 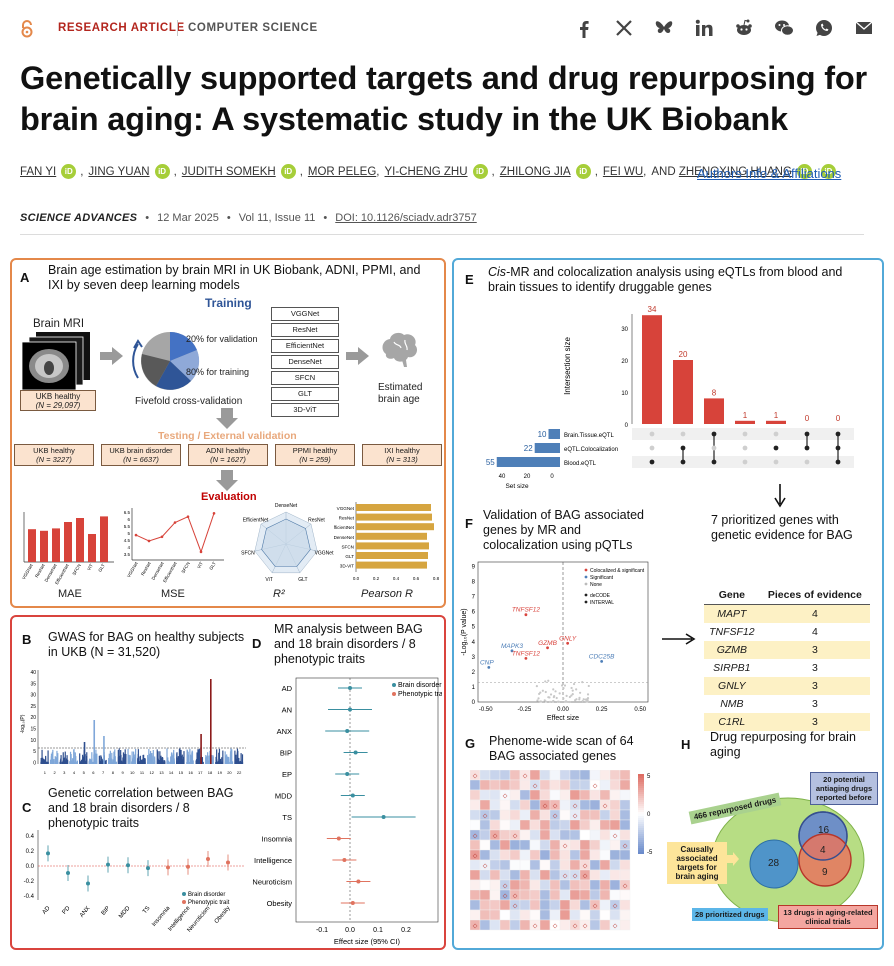 I want to click on author-name: ZHENGXING HUANG, so click(x=735, y=171).